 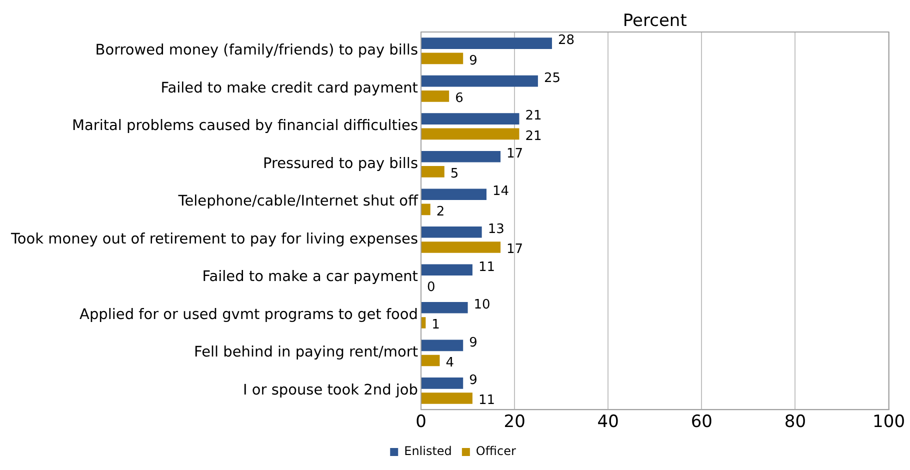 What do you see at coordinates (428, 451) in the screenshot?
I see `legend-label: Enlisted` at bounding box center [428, 451].